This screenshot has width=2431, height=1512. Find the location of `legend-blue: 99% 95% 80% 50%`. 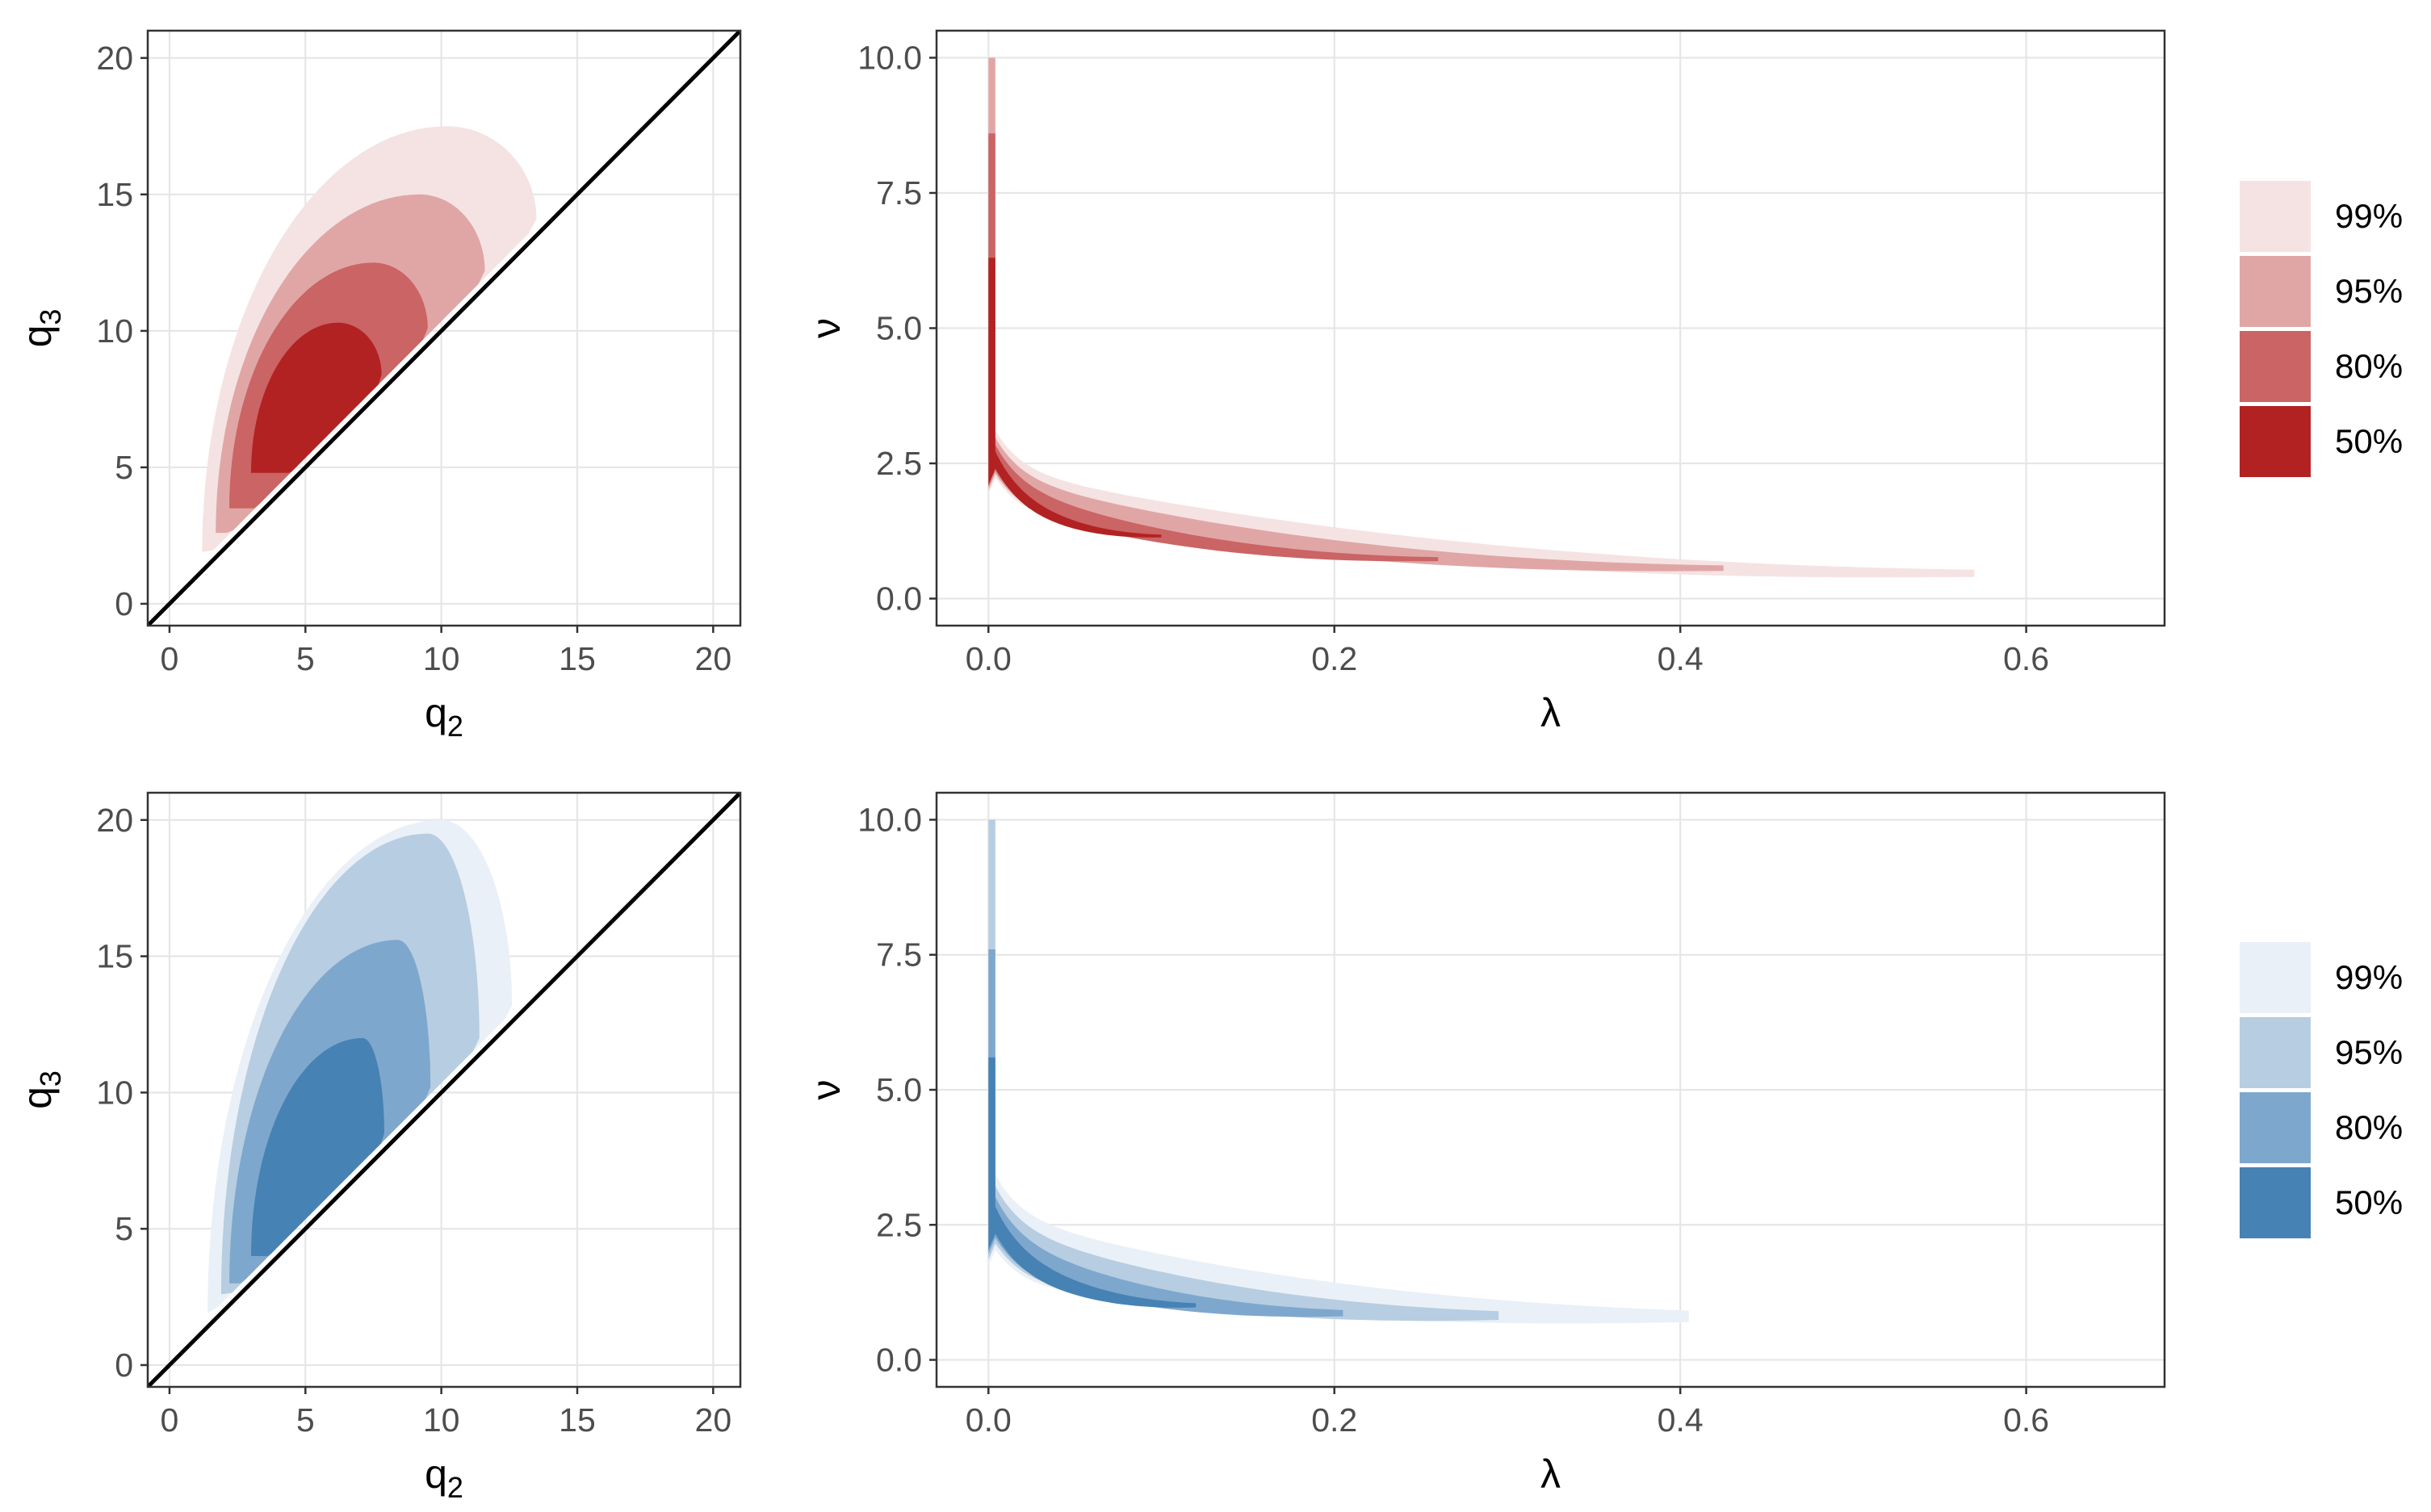

legend-blue: 99% 95% 80% 50% is located at coordinates (2321, 1090).